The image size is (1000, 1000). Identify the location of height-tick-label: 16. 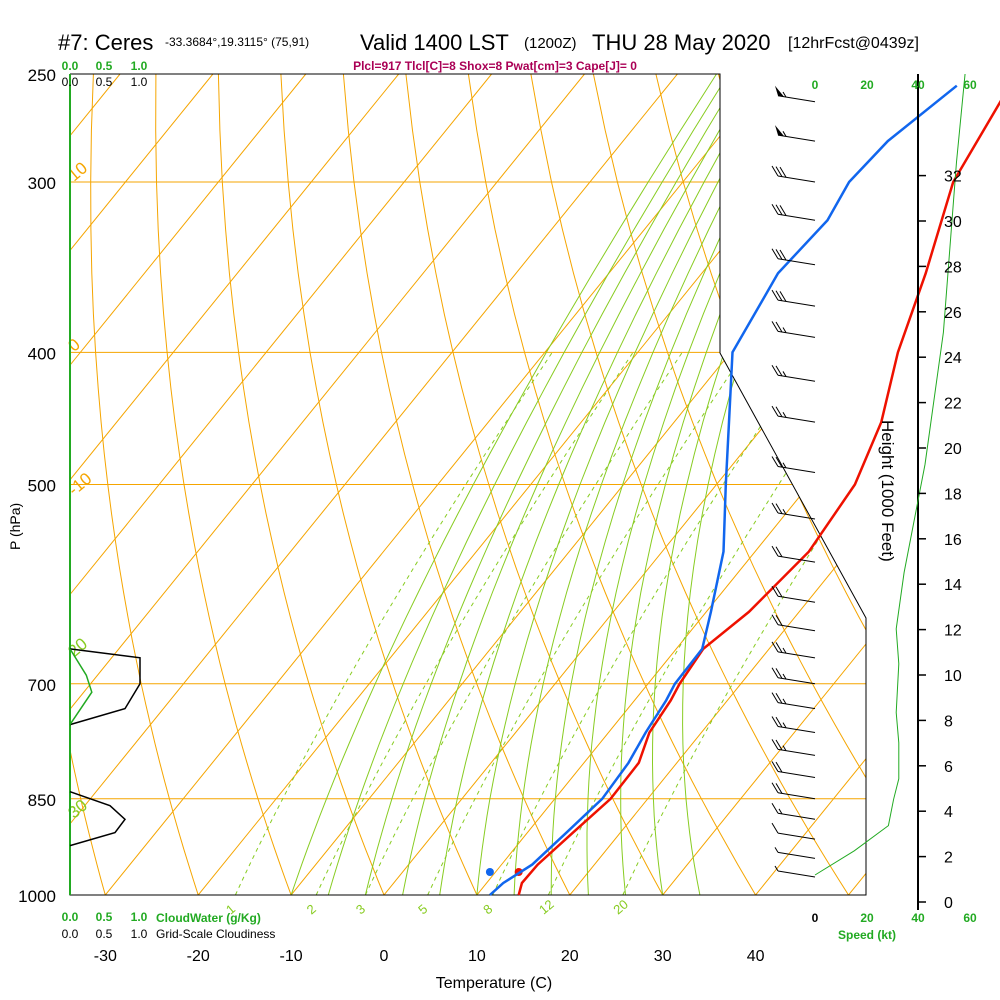
(953, 540).